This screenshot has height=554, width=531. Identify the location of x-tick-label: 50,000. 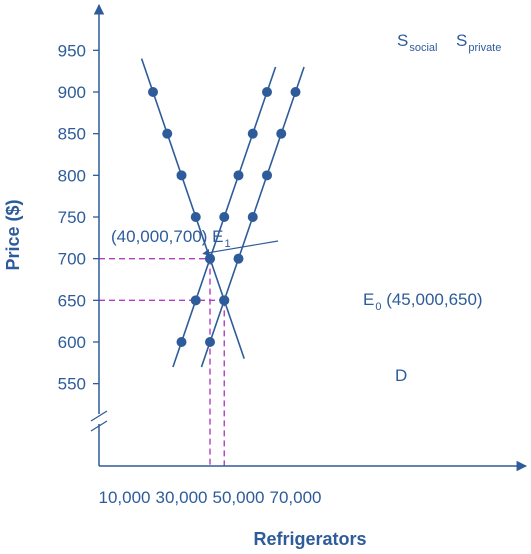
(239, 497).